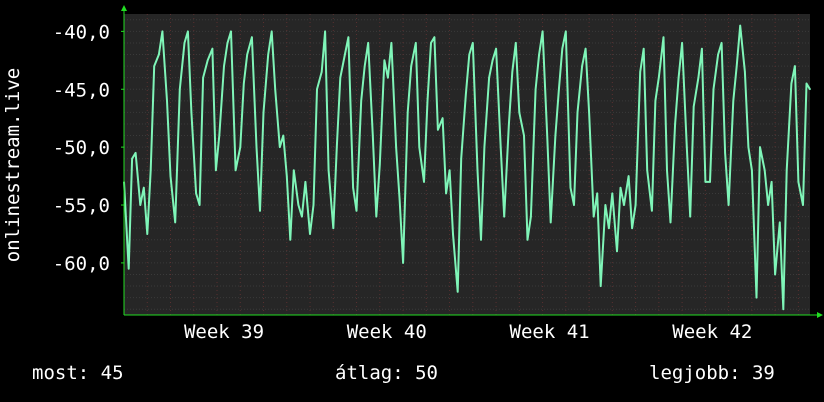 This screenshot has height=402, width=824. What do you see at coordinates (387, 332) in the screenshot?
I see `x-tick-label: Week 40` at bounding box center [387, 332].